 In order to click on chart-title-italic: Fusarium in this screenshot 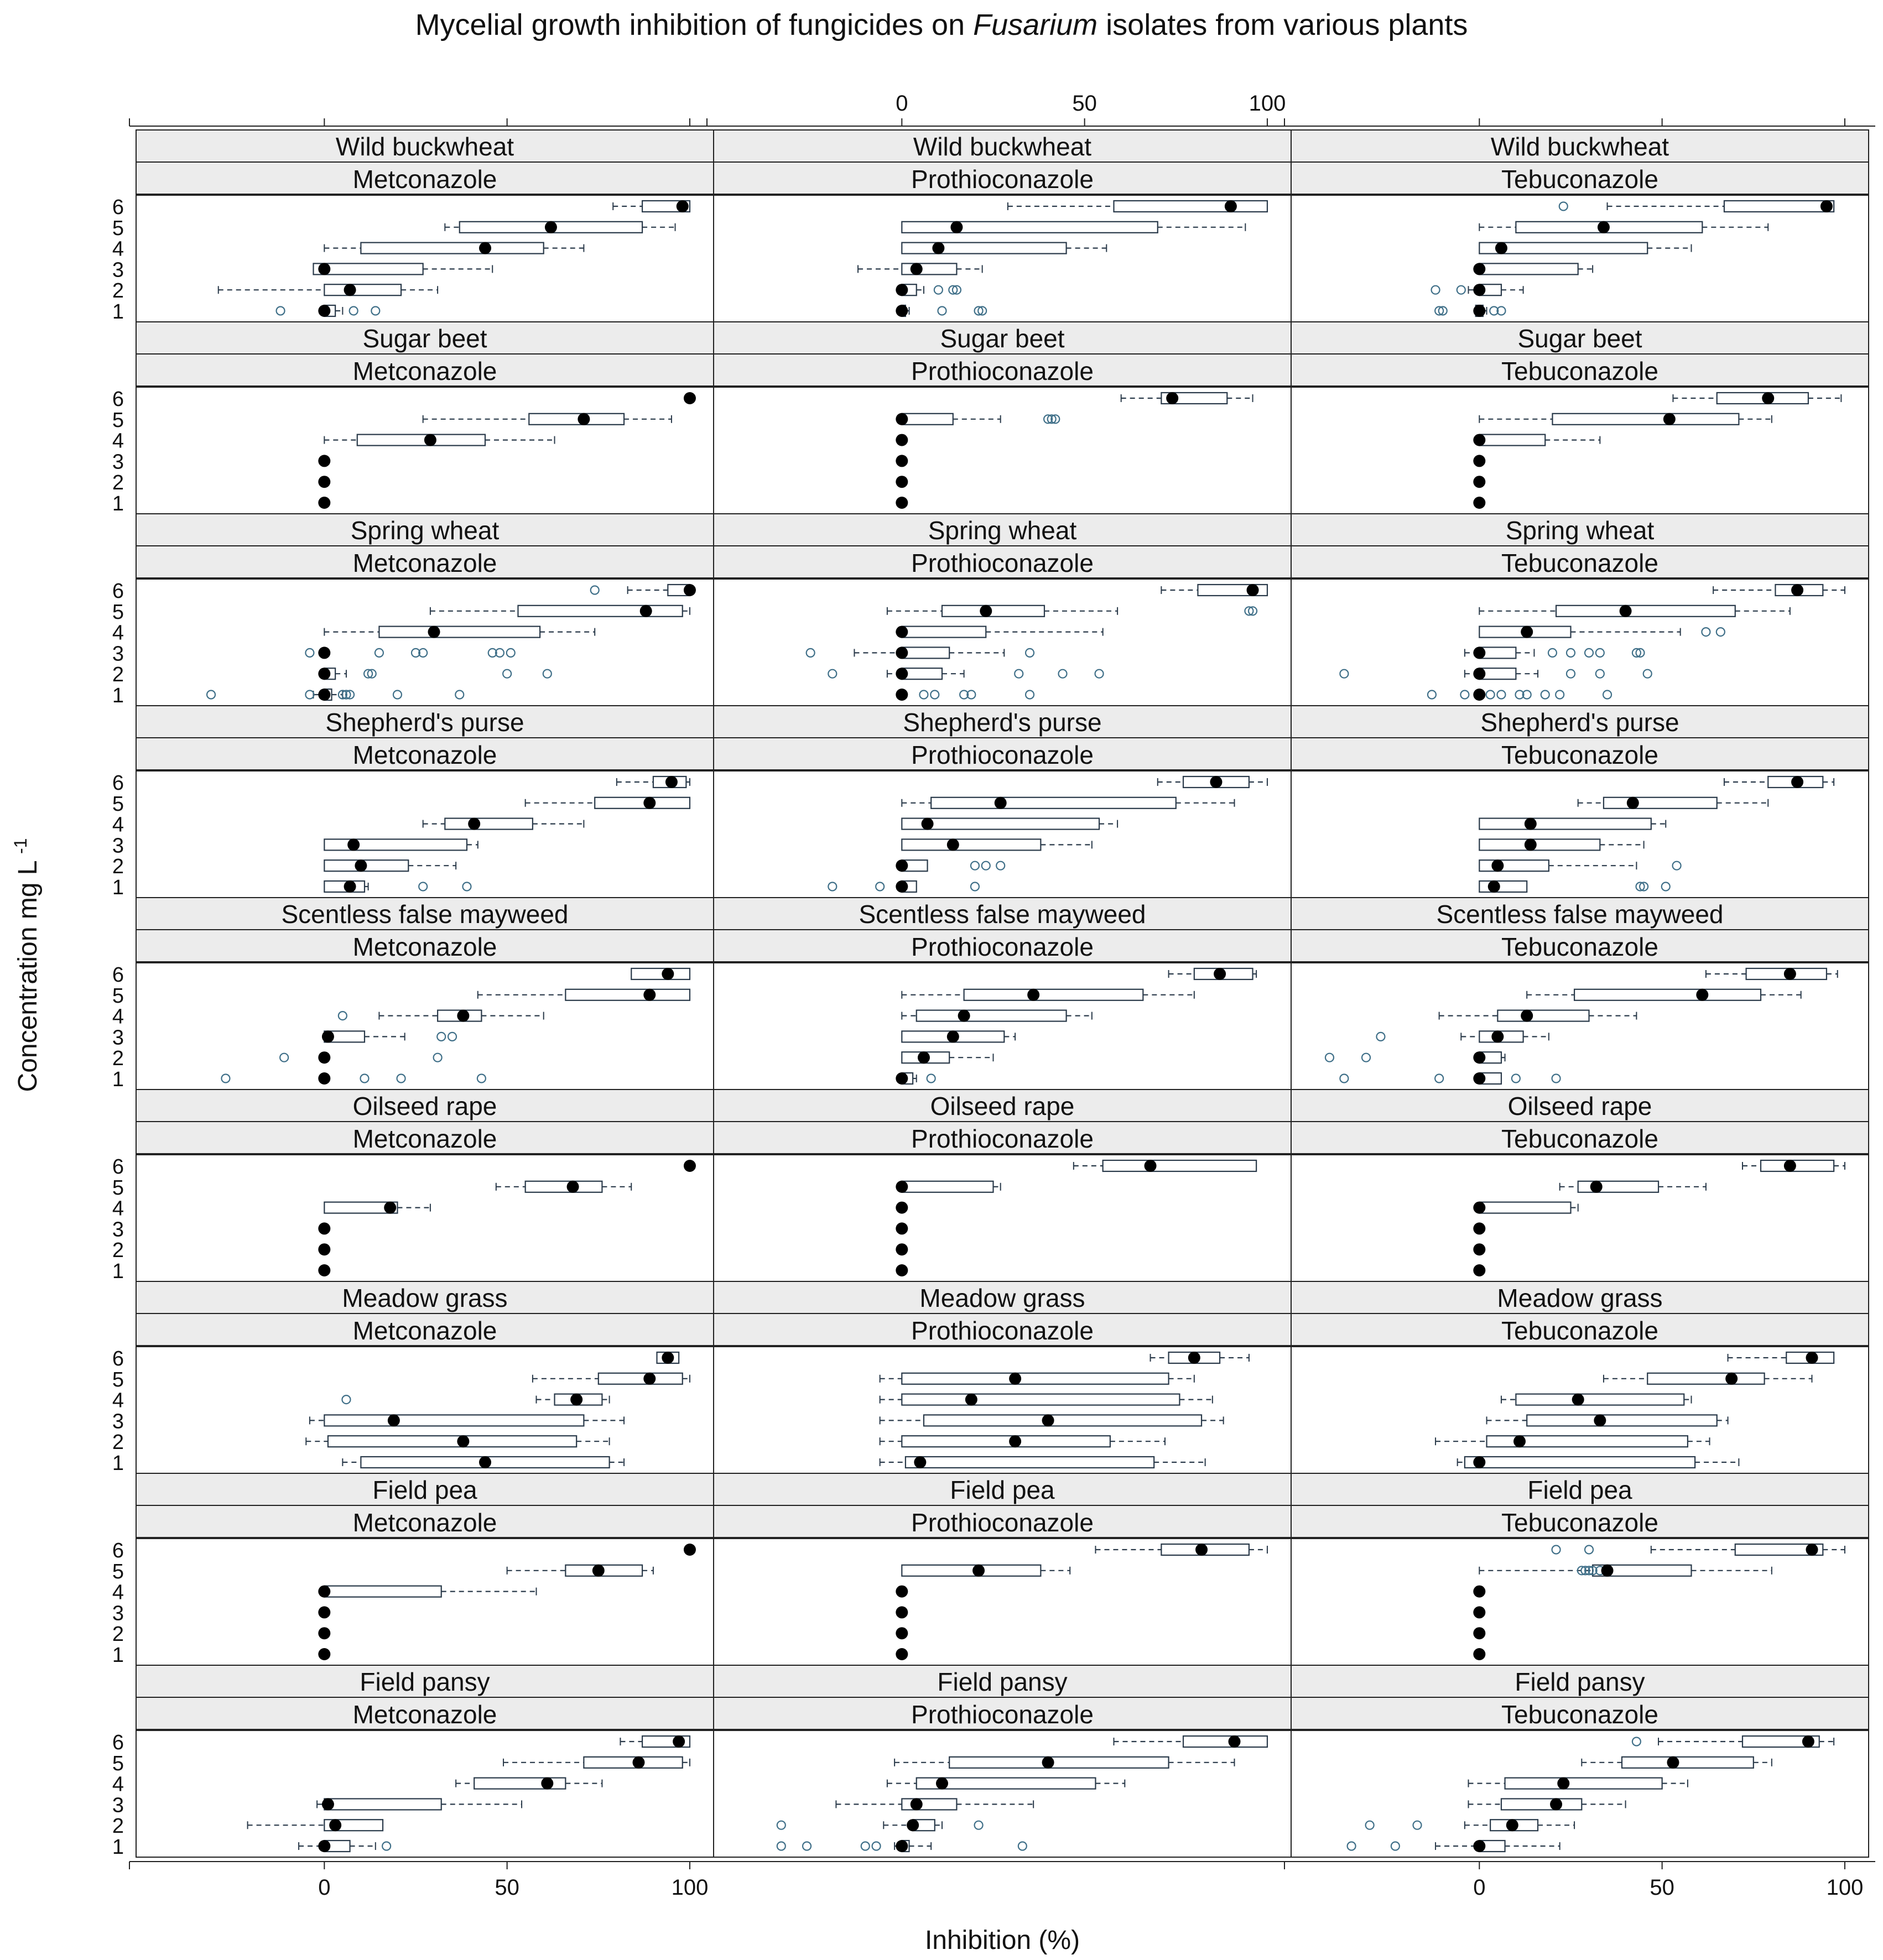, I will do `click(1035, 24)`.